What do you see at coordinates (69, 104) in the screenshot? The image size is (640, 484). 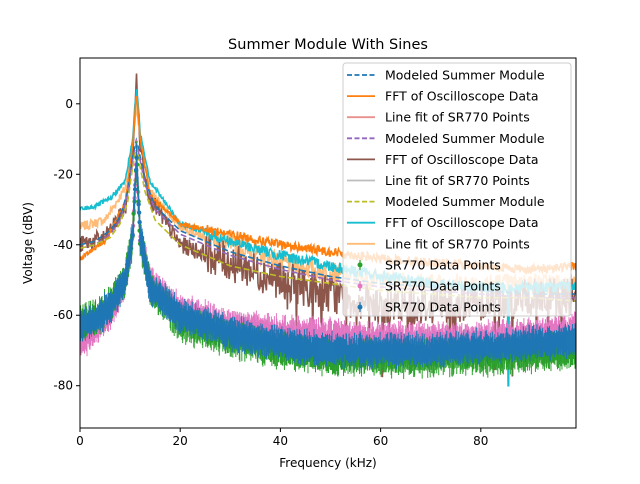 I see `y-tick-label: 0` at bounding box center [69, 104].